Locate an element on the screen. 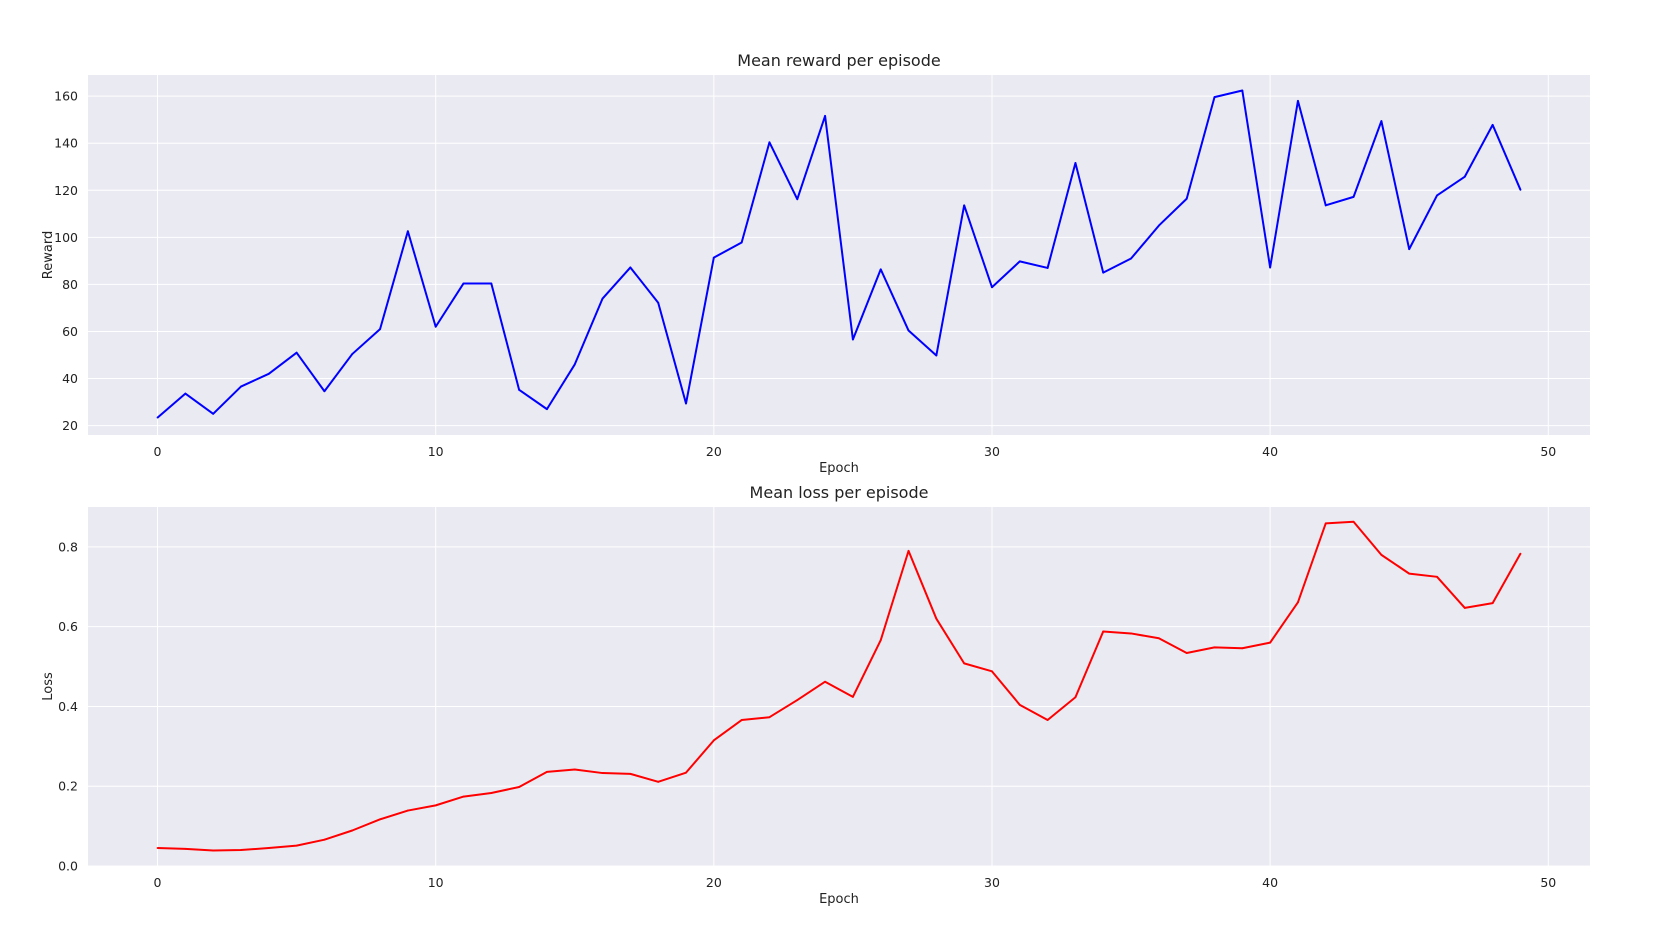 The width and height of the screenshot is (1653, 929). y-axis-label: Reward is located at coordinates (48, 255).